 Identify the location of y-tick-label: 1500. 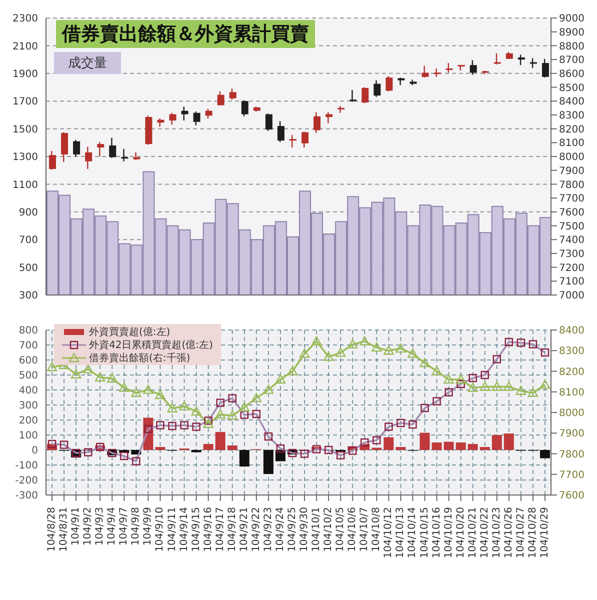
(25, 130).